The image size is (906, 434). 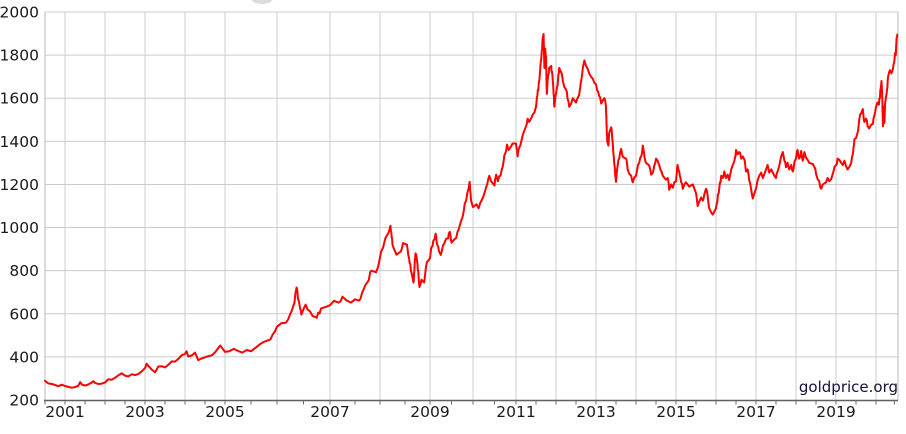 What do you see at coordinates (848, 387) in the screenshot?
I see `watermark-goldprice: goldprice.org` at bounding box center [848, 387].